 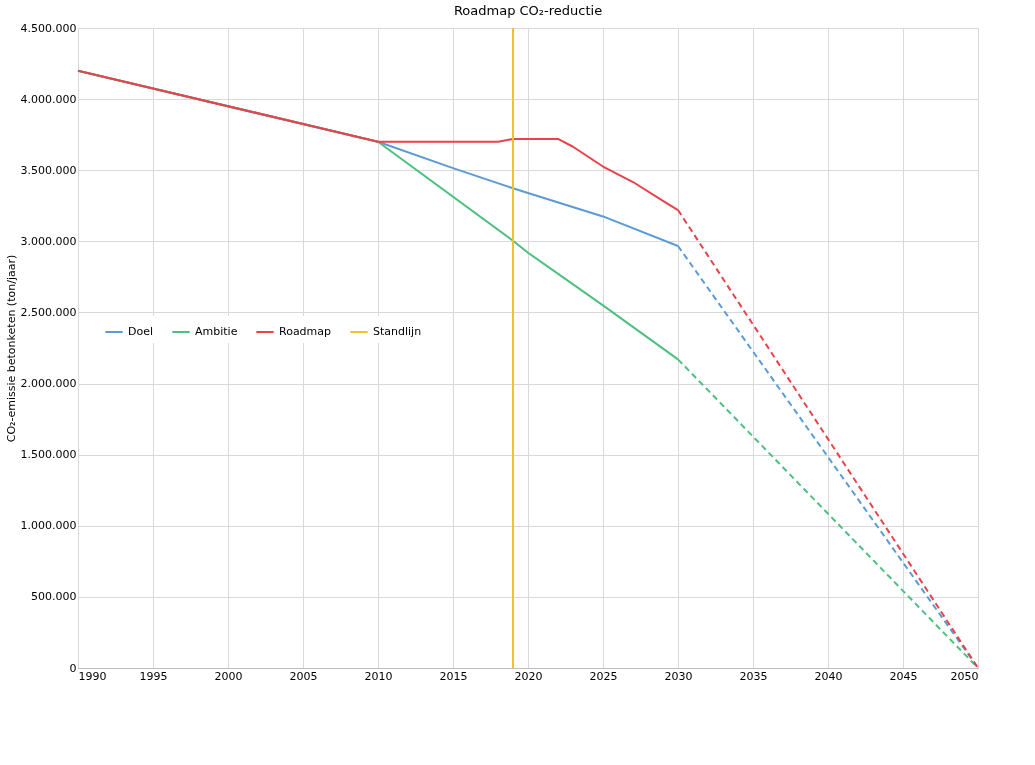 What do you see at coordinates (828, 676) in the screenshot?
I see `x-tick-label: 2040` at bounding box center [828, 676].